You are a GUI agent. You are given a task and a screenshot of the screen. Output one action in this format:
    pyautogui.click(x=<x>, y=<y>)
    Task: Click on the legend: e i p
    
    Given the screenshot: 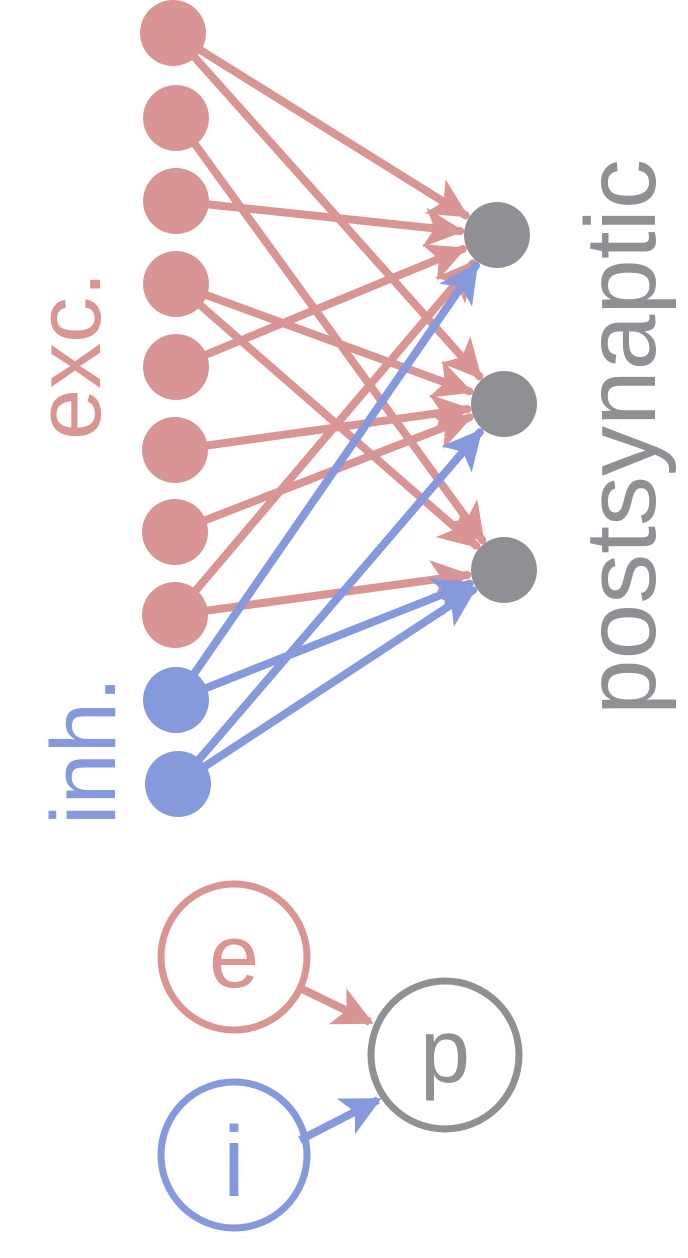 What is the action you would take?
    pyautogui.click(x=340, y=1056)
    